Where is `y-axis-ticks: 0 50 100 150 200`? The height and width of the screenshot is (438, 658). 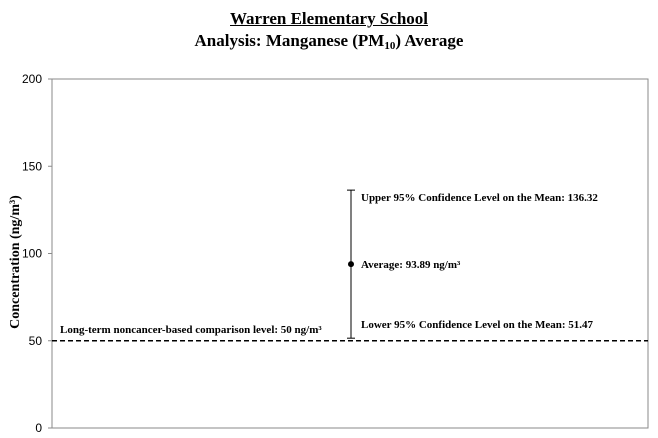
y-axis-ticks: 0 50 100 150 200 is located at coordinates (37, 253).